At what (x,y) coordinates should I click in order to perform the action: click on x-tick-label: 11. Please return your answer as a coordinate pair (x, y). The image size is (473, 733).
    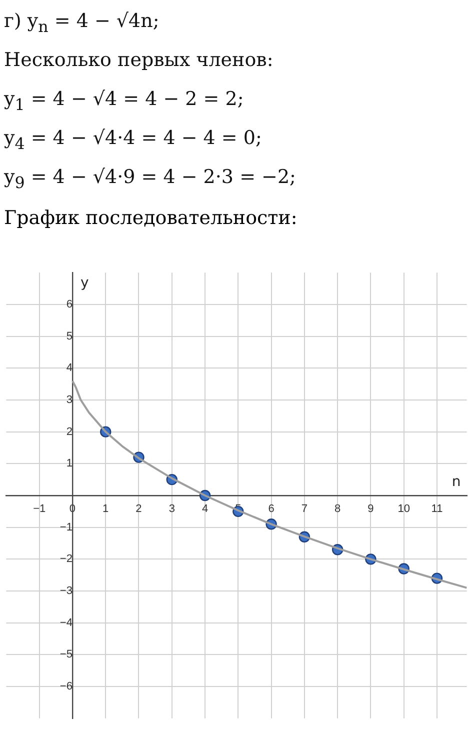
    Looking at the image, I should click on (437, 509).